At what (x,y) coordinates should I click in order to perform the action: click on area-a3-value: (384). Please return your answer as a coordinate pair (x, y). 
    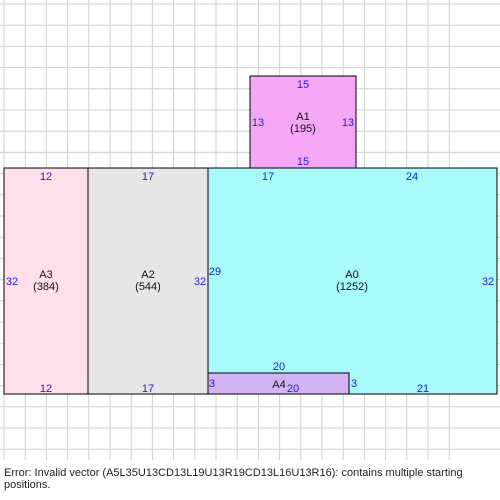
    Looking at the image, I should click on (46, 287).